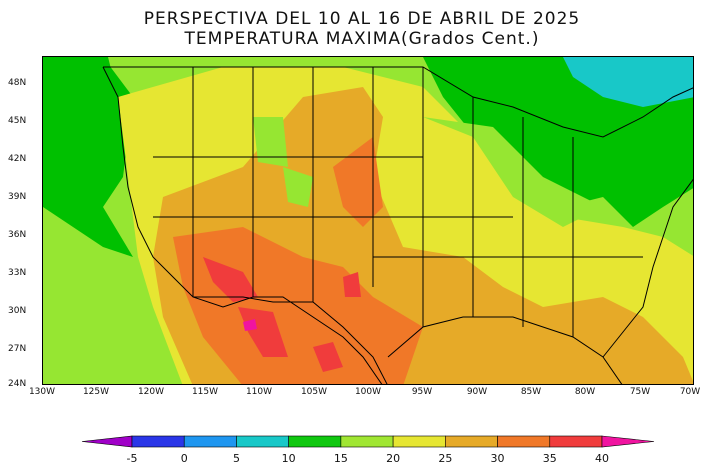 Image resolution: width=724 pixels, height=470 pixels. I want to click on colorbar-arrow-low, so click(107, 441).